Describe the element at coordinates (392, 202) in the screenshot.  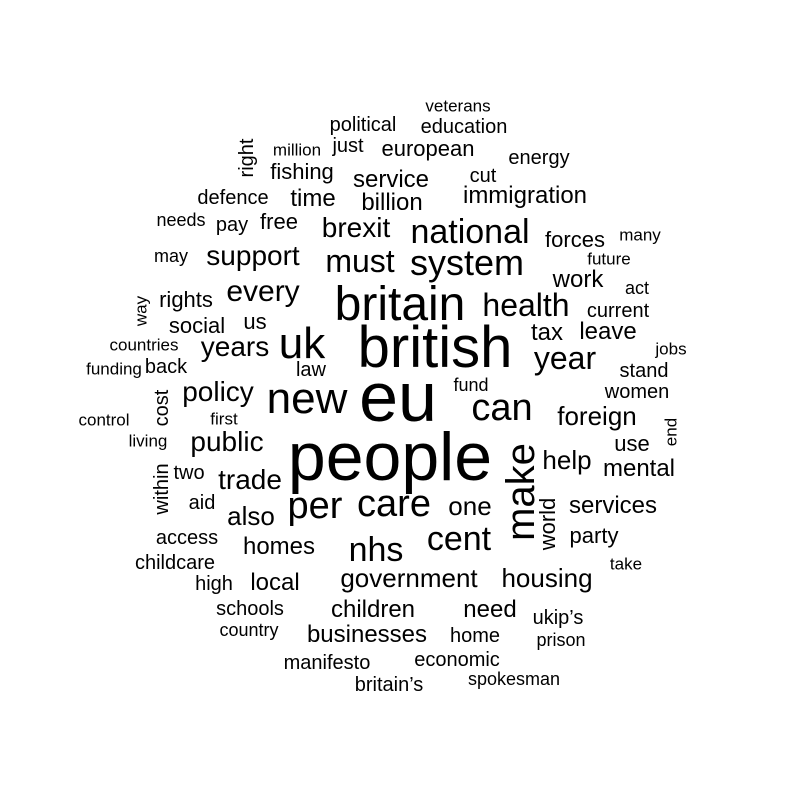
I see `word: billion` at that location.